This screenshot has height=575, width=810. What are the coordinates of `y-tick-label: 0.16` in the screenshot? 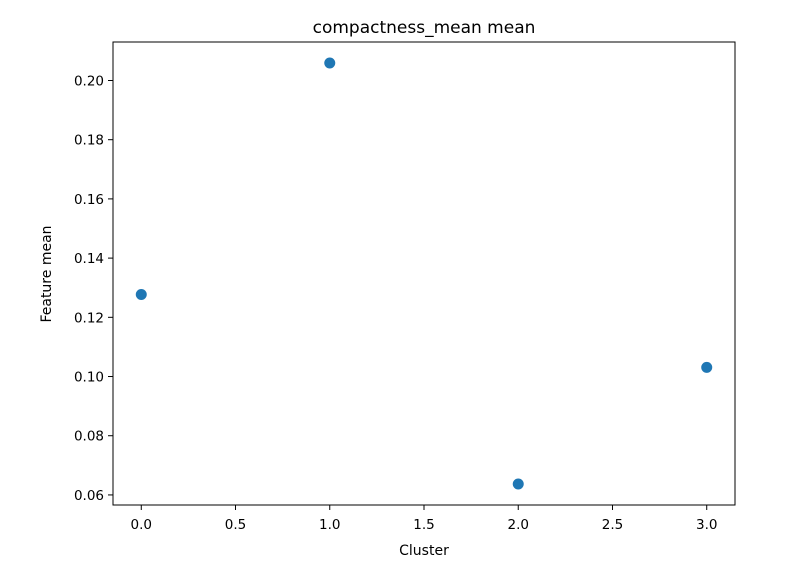 It's located at (89, 200).